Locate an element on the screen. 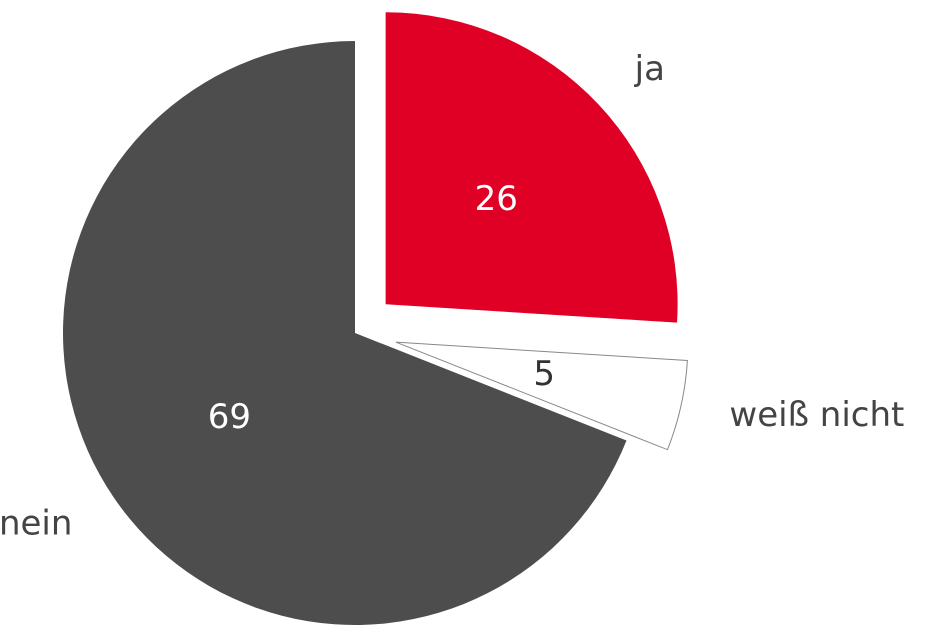 This screenshot has height=632, width=925. category-label: ja is located at coordinates (649, 69).